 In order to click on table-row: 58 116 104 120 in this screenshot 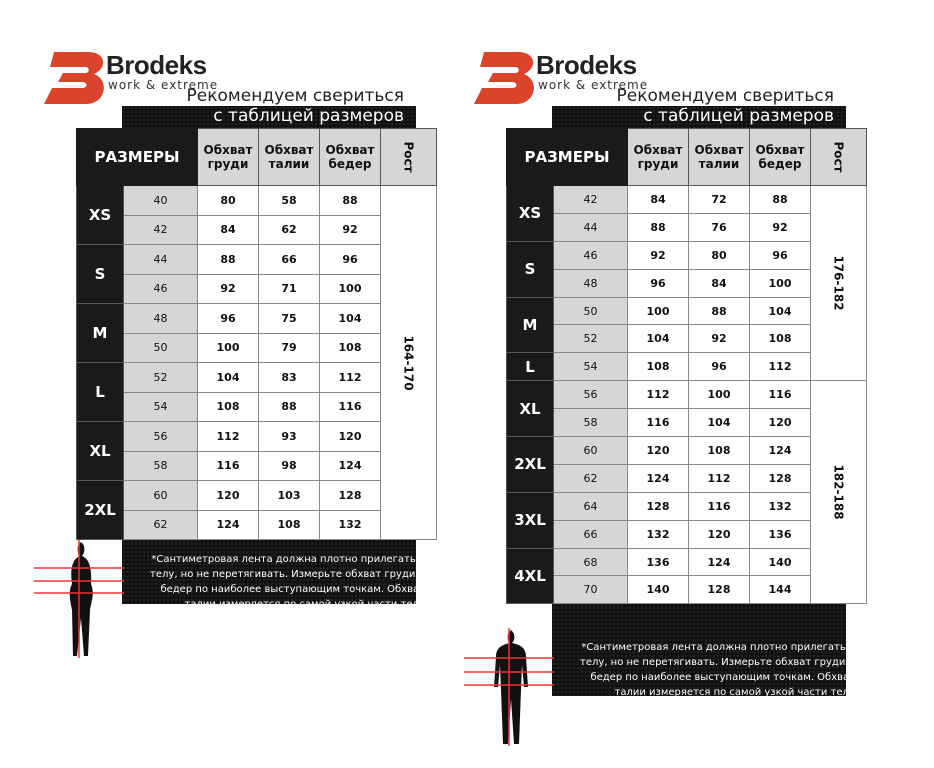, I will do `click(687, 423)`.